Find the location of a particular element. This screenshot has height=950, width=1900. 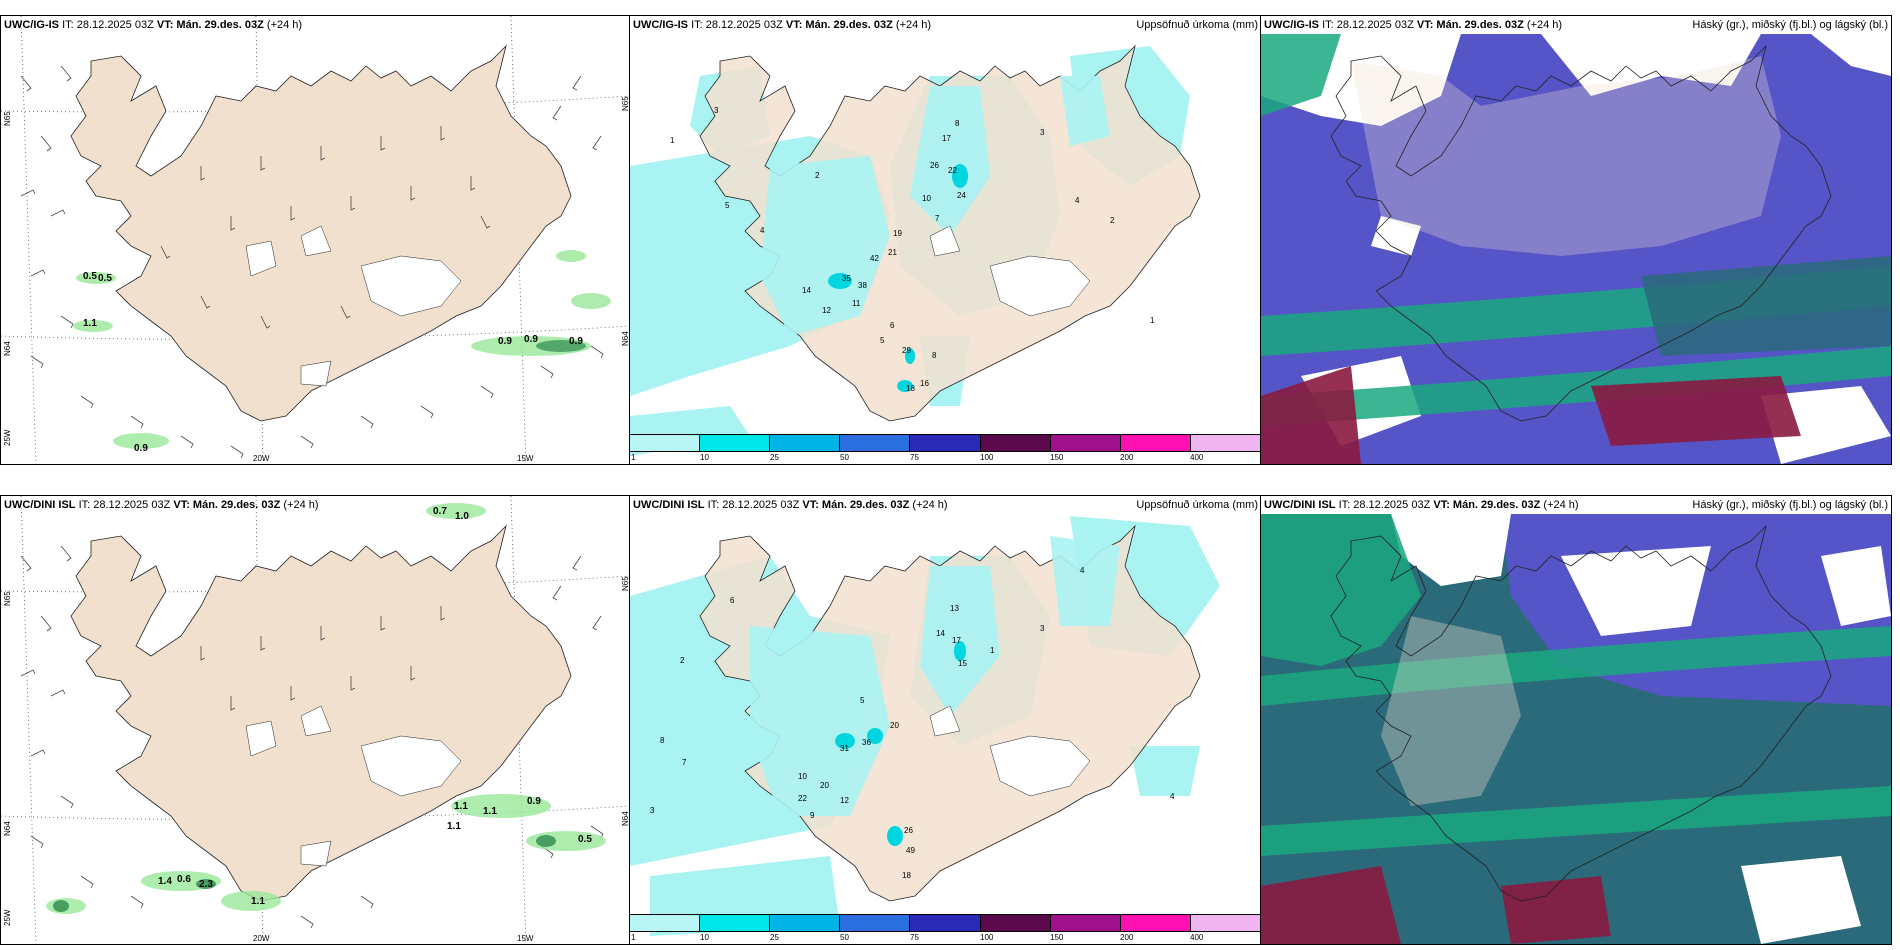

precip-map-bottom is located at coordinates (925, 726).